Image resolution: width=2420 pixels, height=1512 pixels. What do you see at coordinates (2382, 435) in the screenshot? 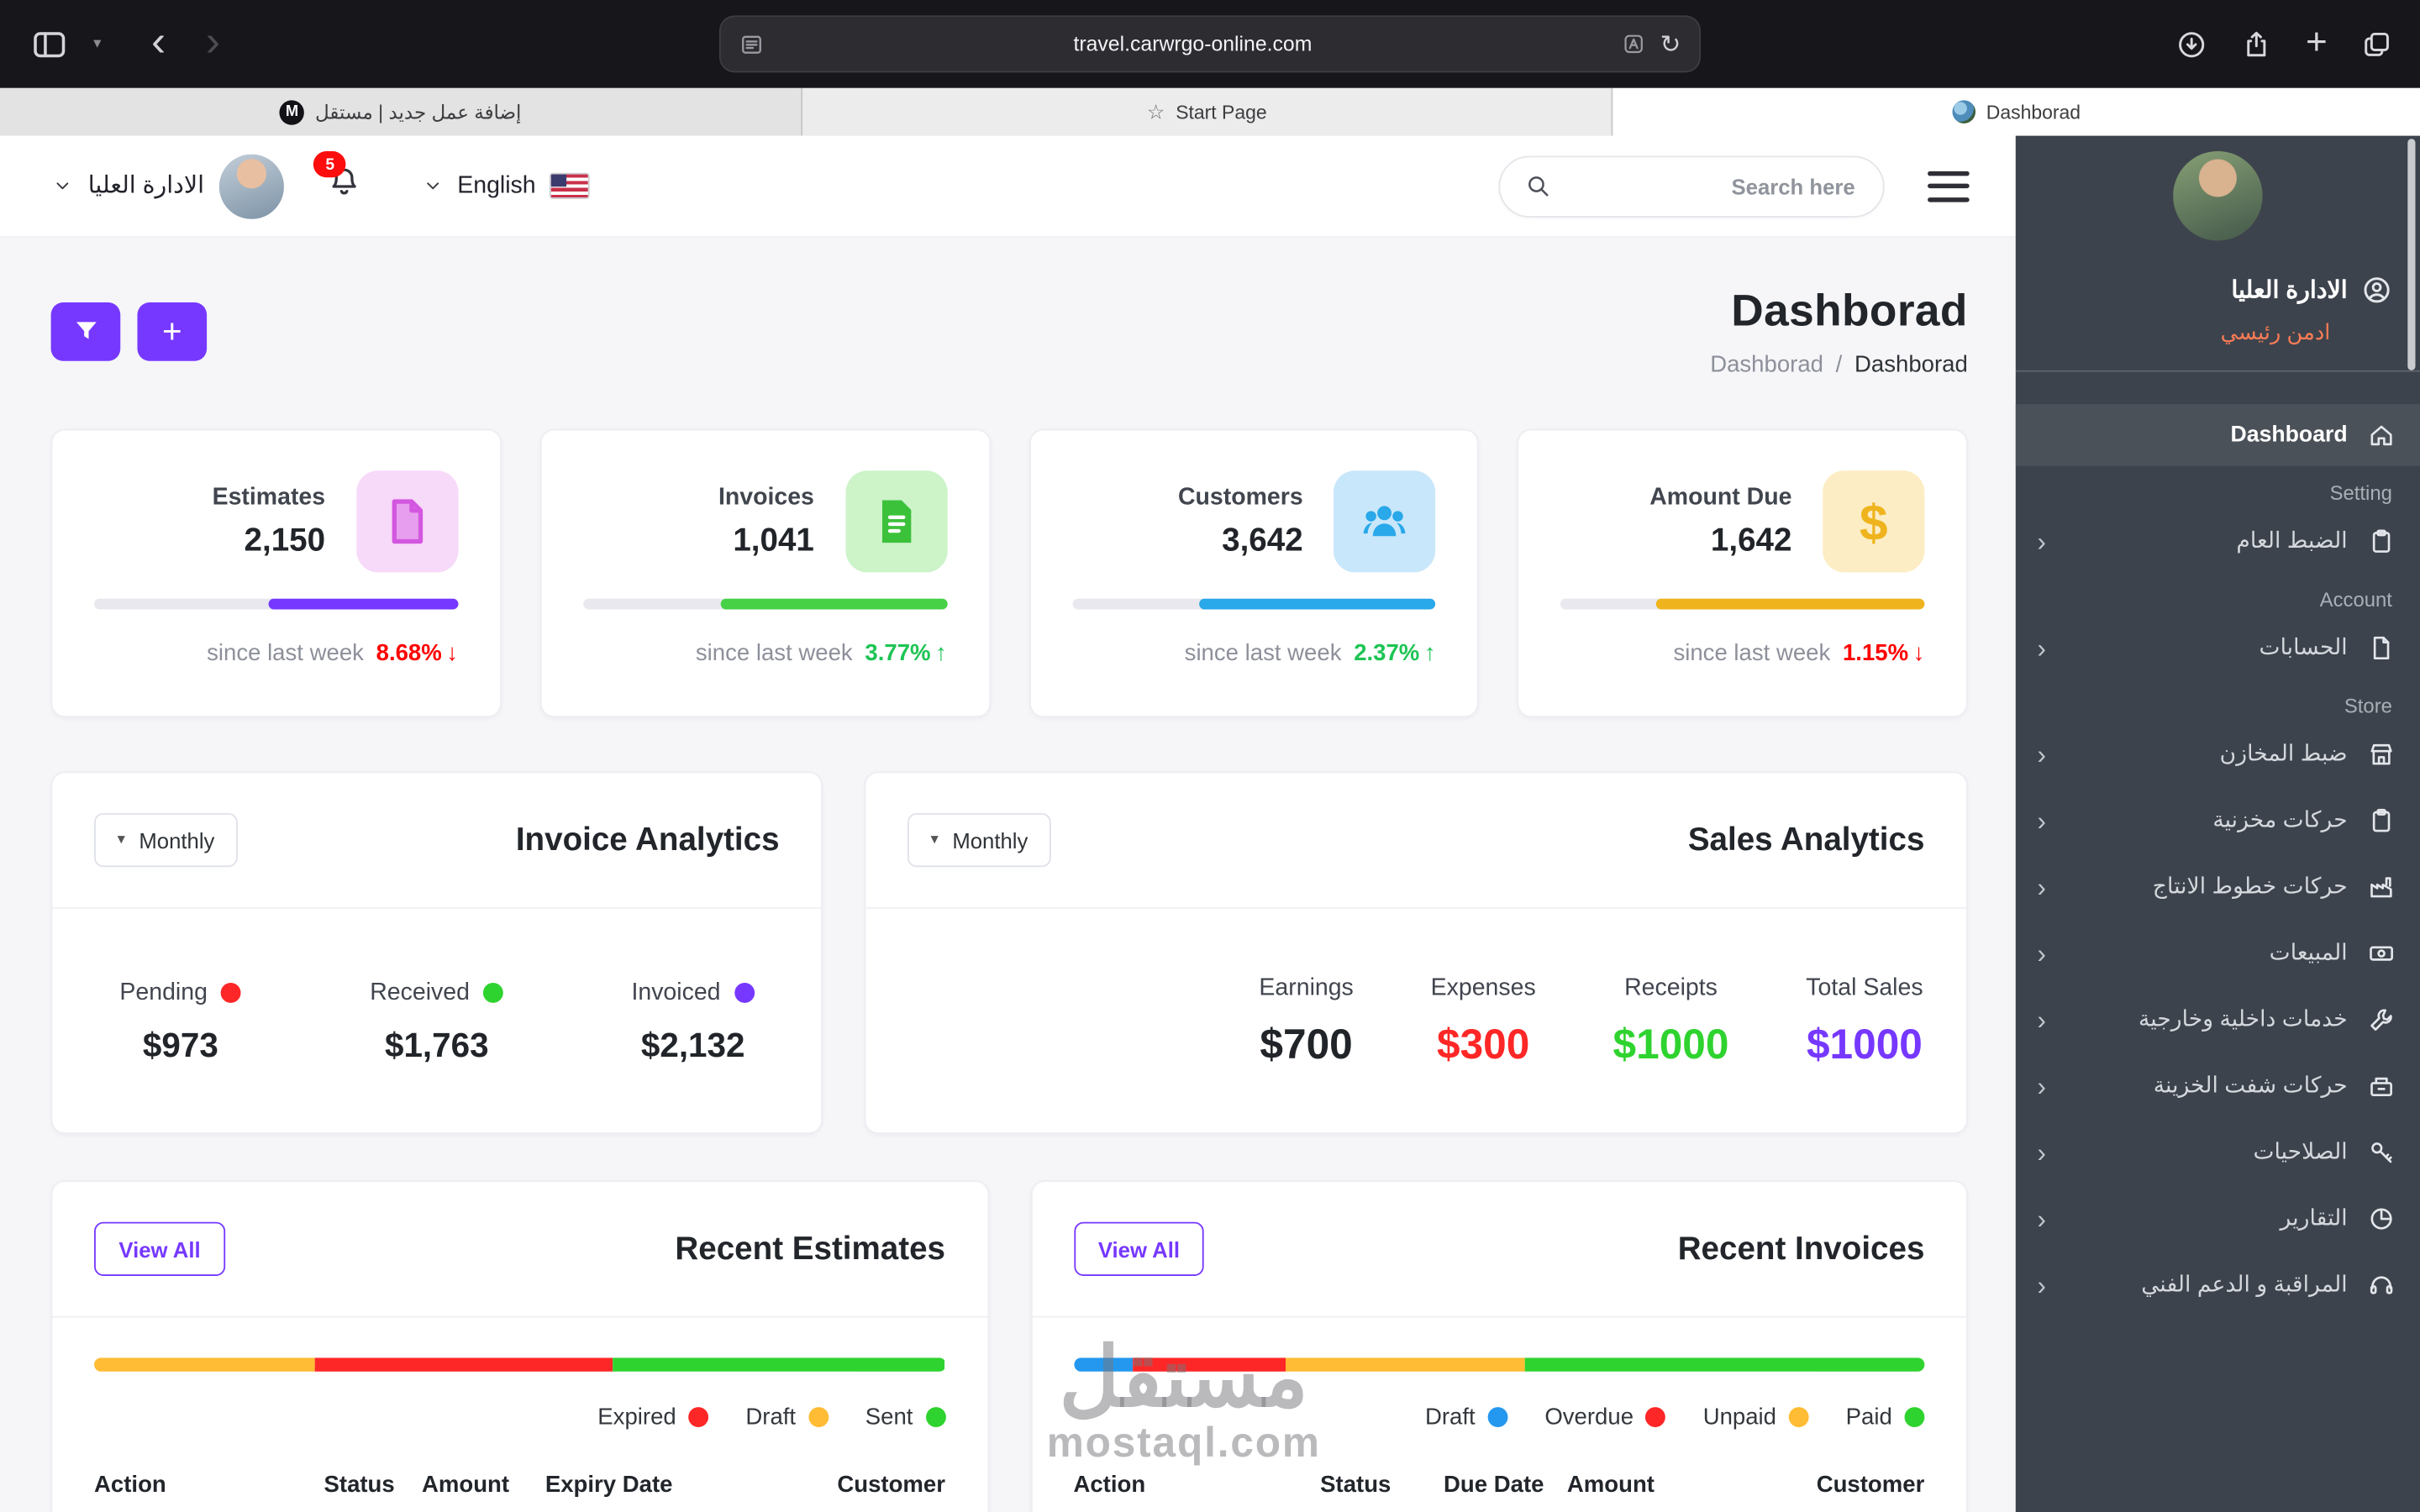
I see `home-icon` at bounding box center [2382, 435].